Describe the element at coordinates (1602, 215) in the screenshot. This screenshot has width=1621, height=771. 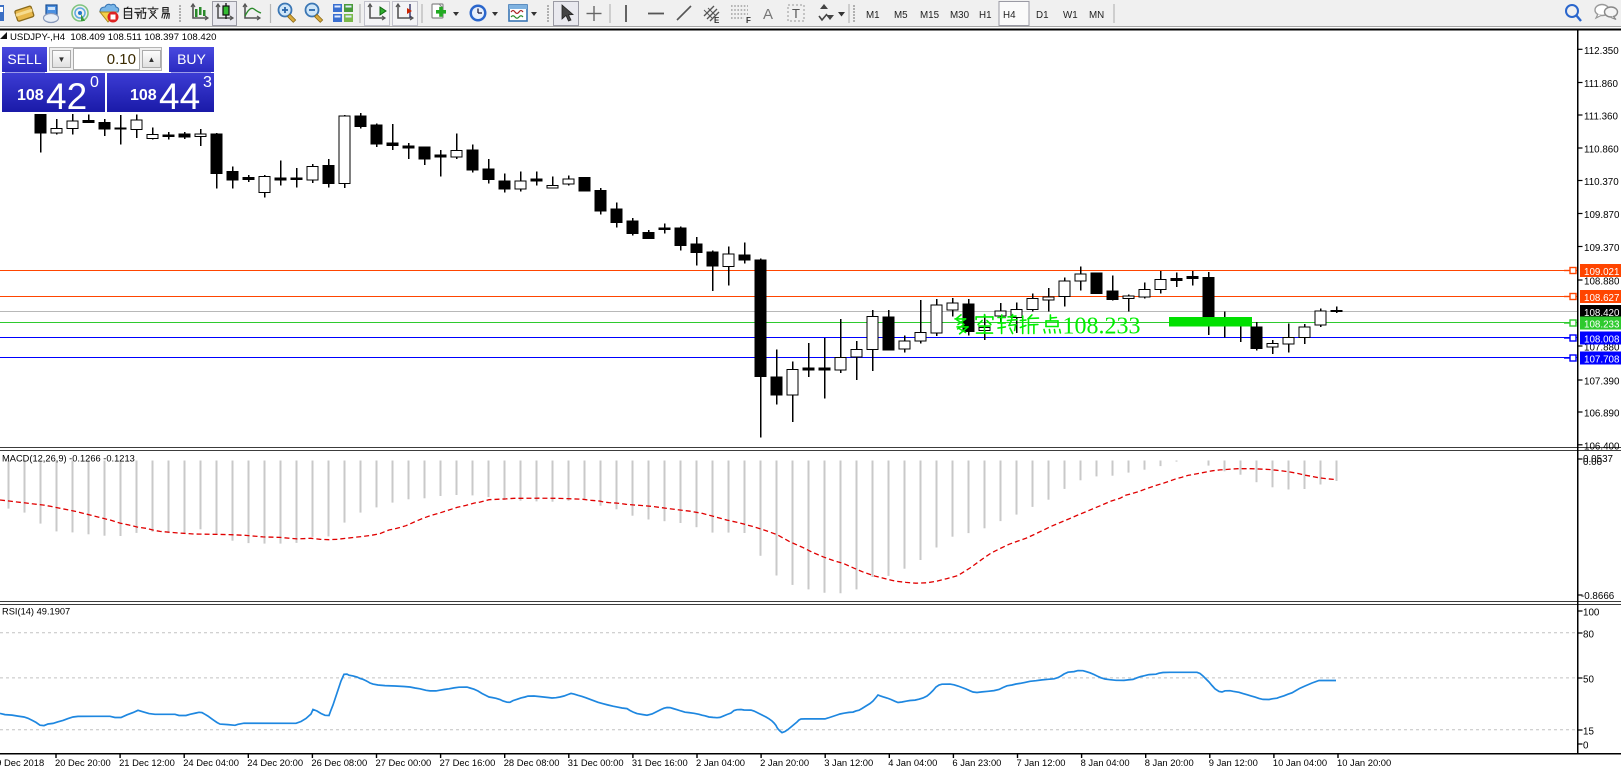
I see `svg-text: 109.870` at that location.